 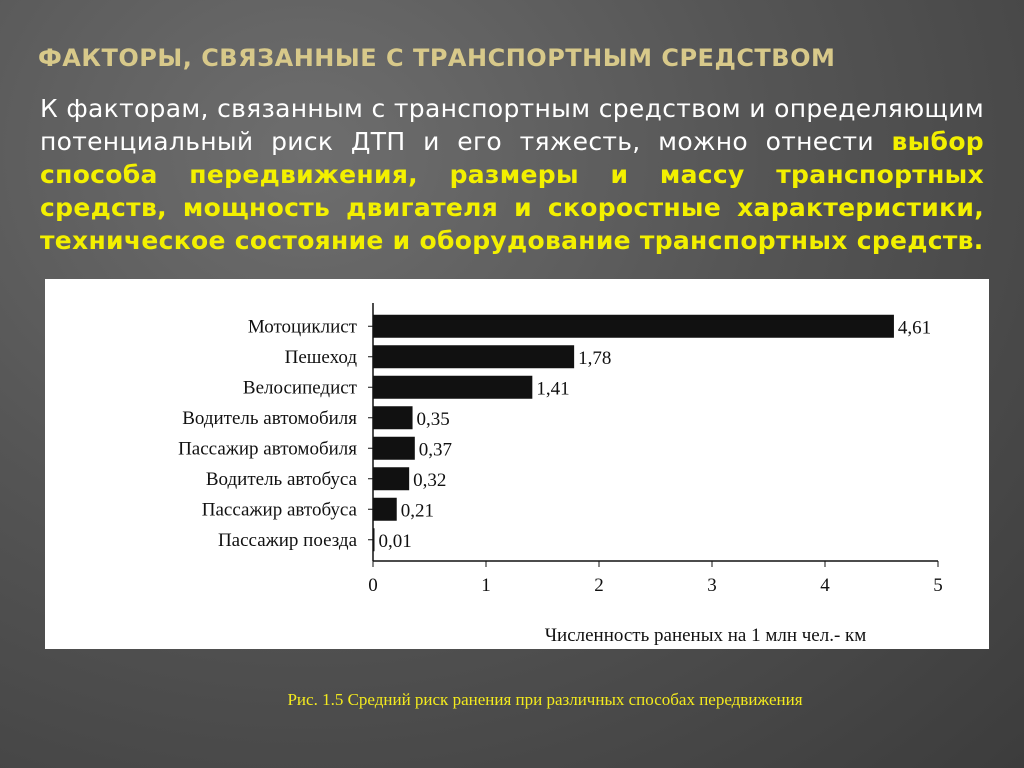 I want to click on category-label: Мотоциклист, so click(x=303, y=326).